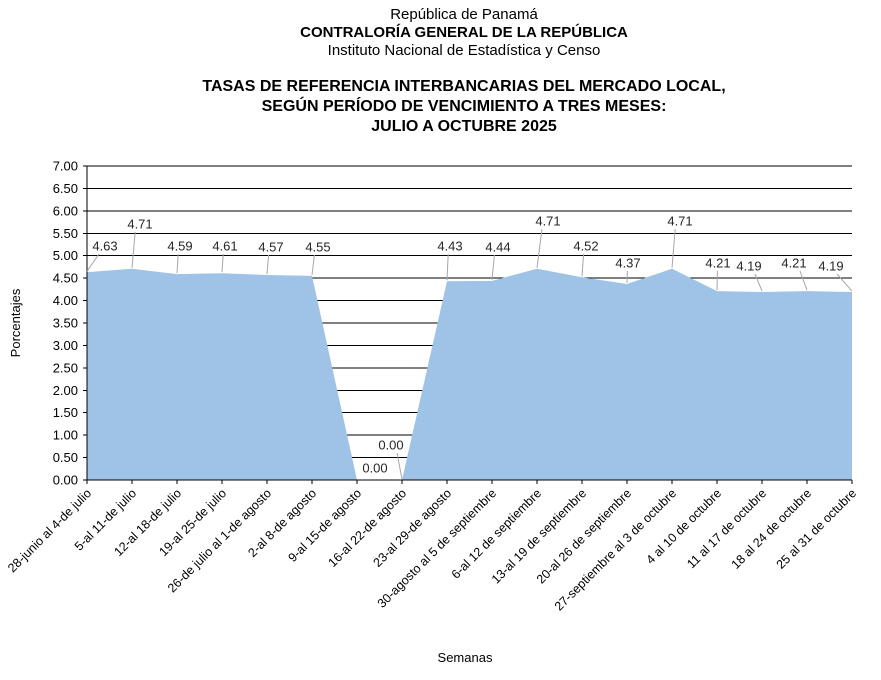 The image size is (881, 680). What do you see at coordinates (65, 480) in the screenshot?
I see `y-axis-label: 0.00` at bounding box center [65, 480].